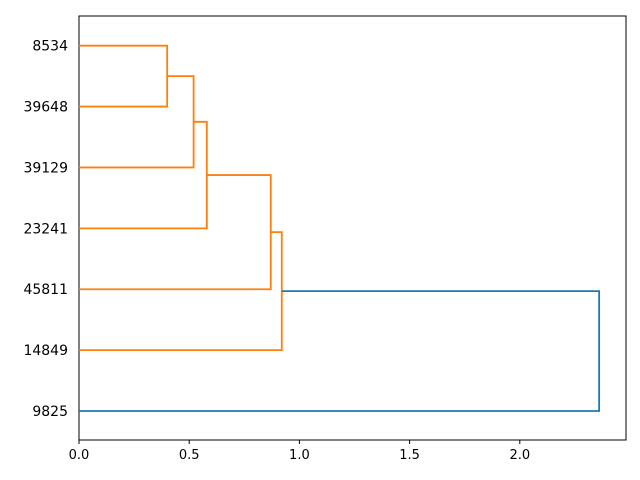  I want to click on leaf-label-9825: 9825, so click(50, 412).